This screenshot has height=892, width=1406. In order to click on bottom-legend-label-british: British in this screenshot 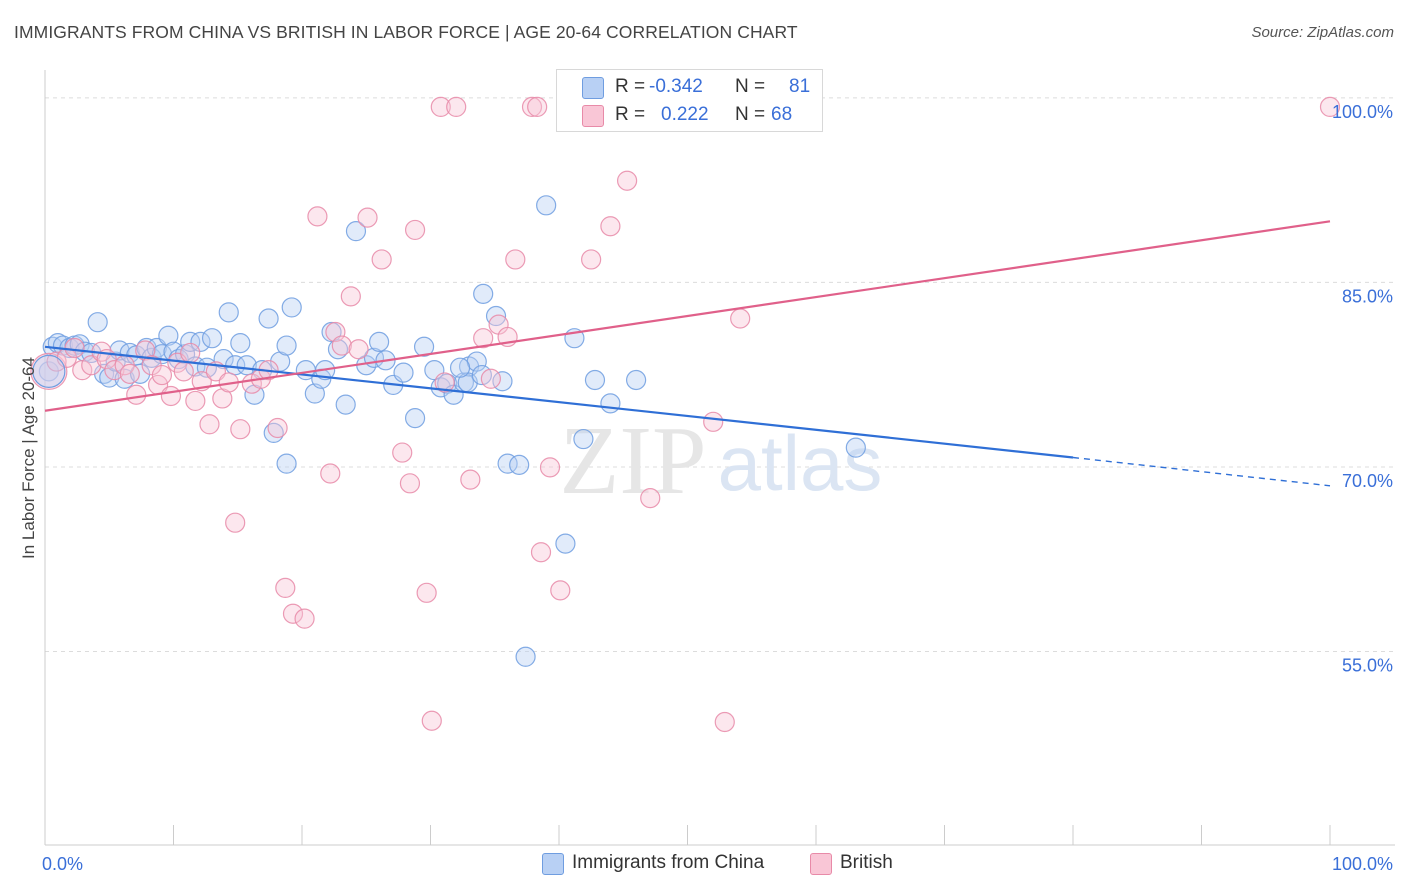, I will do `click(866, 862)`.